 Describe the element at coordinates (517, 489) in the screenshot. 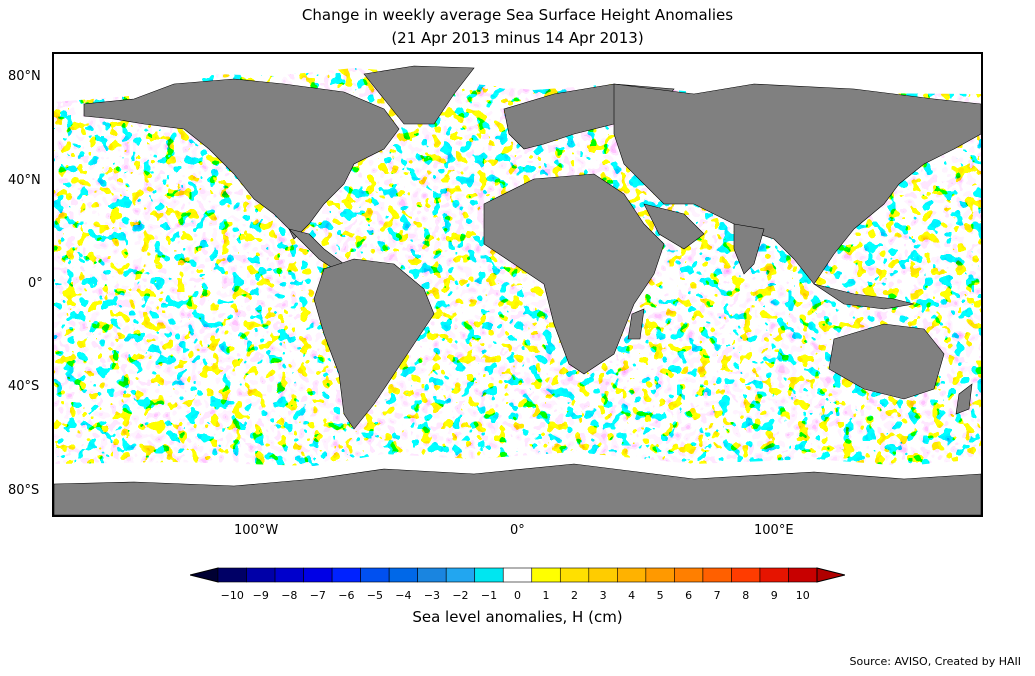

I see `land-antarctica` at that location.